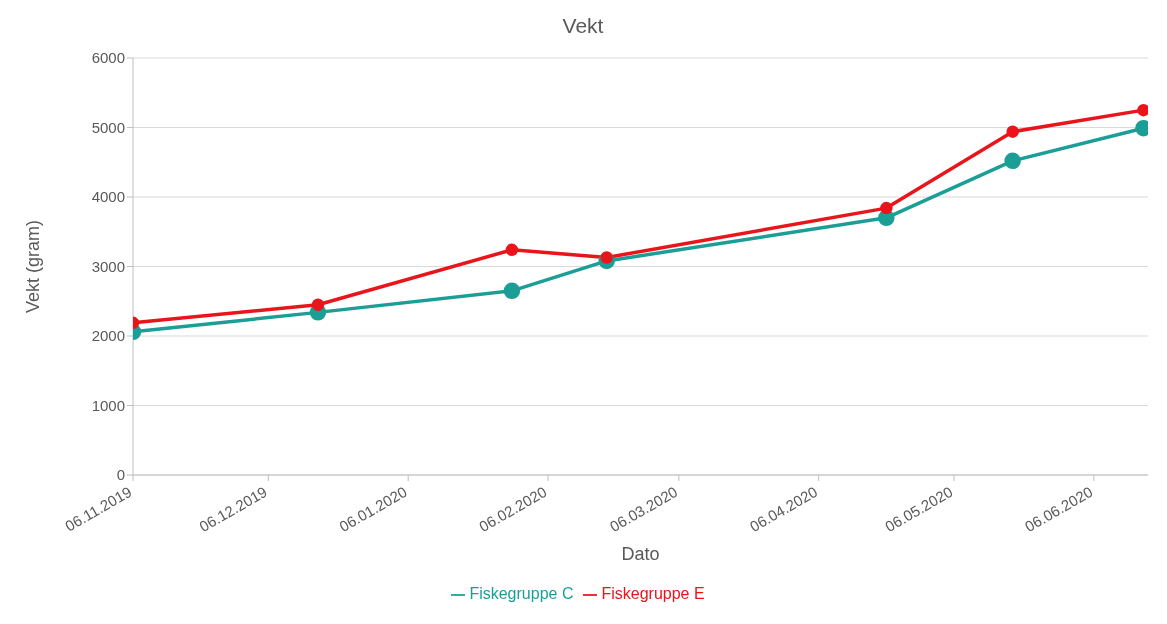 This screenshot has height=624, width=1167. Describe the element at coordinates (108, 58) in the screenshot. I see `y-tick-label: 6000` at that location.